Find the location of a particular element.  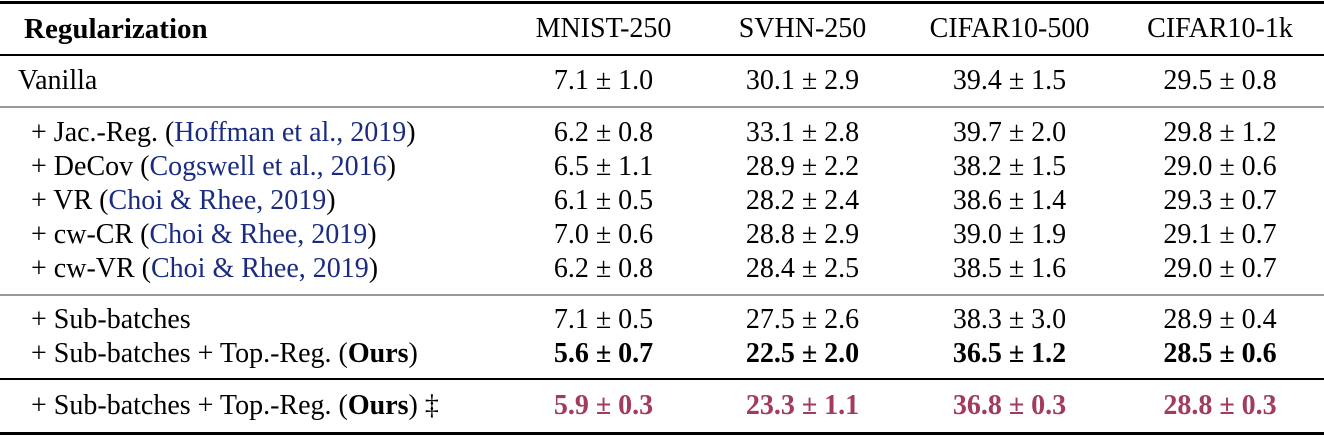

row-label: + VR (Choi & Rhee, 2019) is located at coordinates (252, 200).